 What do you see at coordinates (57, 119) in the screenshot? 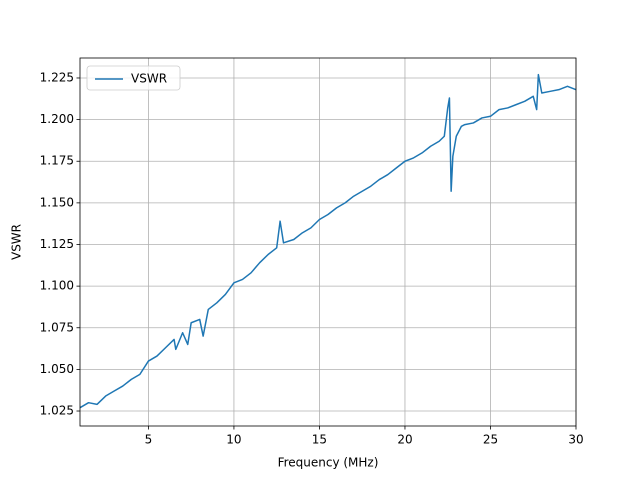
I see `y-tick-label: 1.200` at bounding box center [57, 119].